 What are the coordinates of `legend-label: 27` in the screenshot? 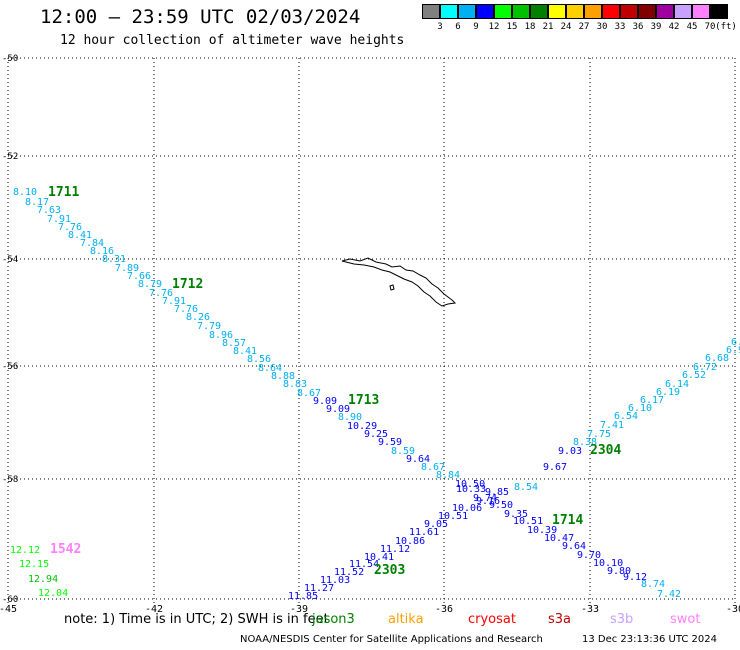 It's located at (584, 27).